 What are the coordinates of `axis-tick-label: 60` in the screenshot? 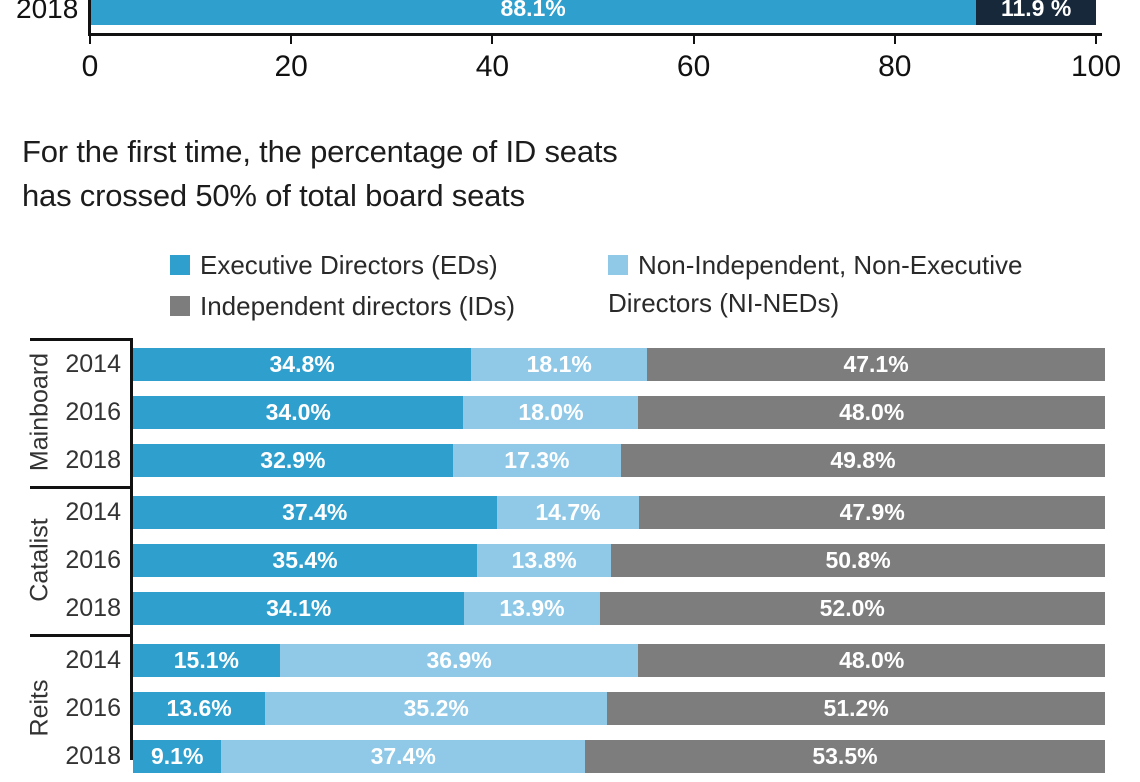 It's located at (693, 66).